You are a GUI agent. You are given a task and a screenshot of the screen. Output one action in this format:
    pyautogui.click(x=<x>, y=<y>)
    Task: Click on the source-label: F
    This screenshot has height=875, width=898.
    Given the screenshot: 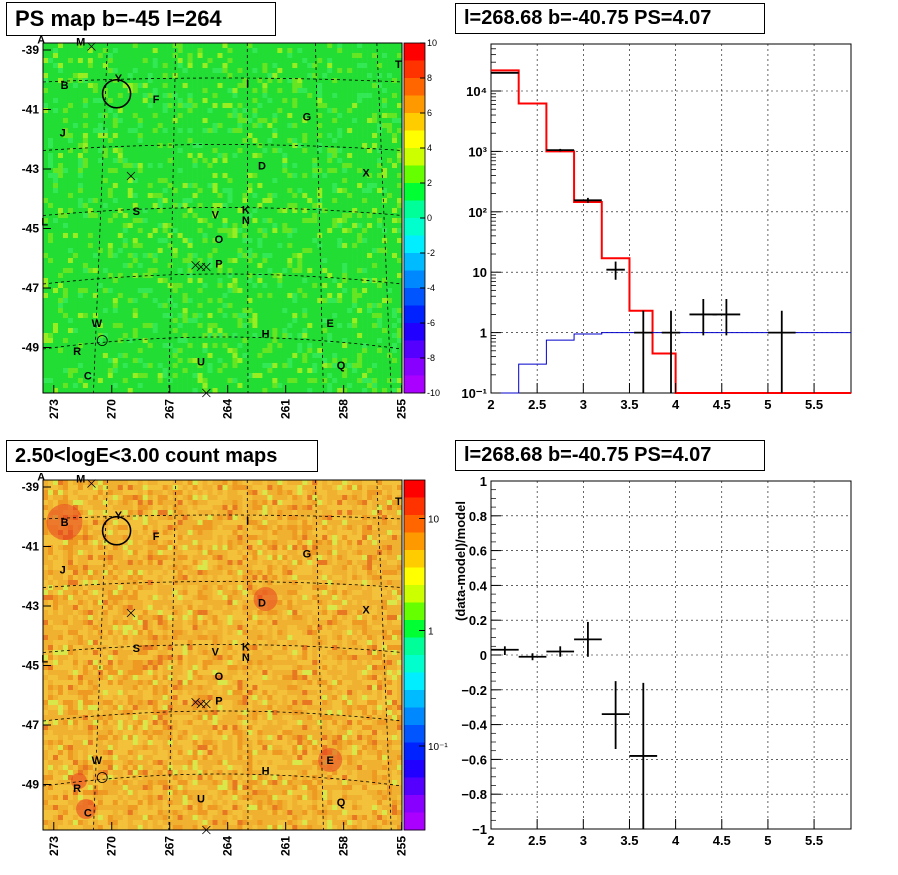 What is the action you would take?
    pyautogui.click(x=156, y=537)
    